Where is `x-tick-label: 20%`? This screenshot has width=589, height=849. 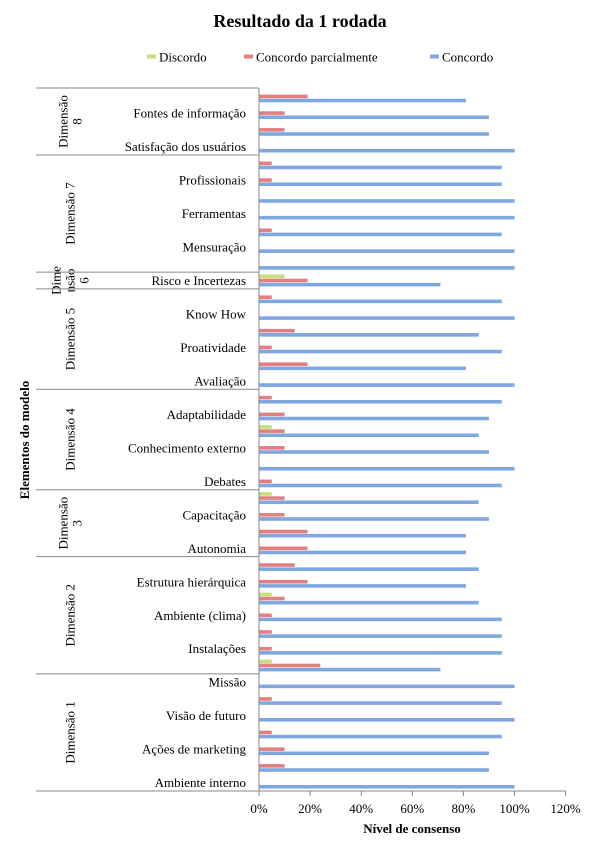 x-tick-label: 20% is located at coordinates (310, 808).